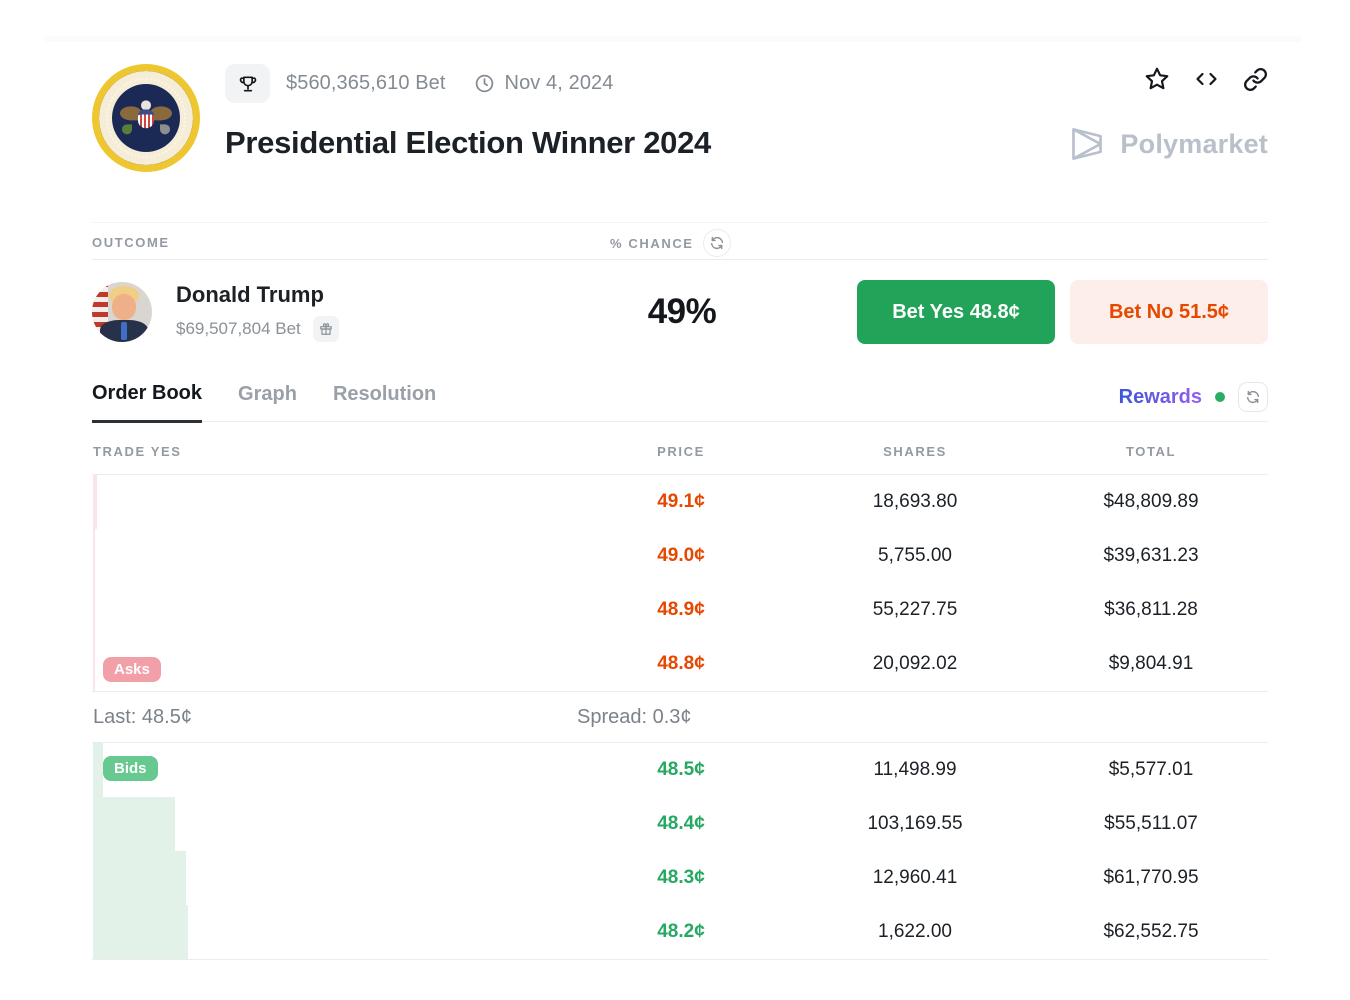 This screenshot has width=1350, height=1000. I want to click on chance-column-label: % CHANCE, so click(652, 243).